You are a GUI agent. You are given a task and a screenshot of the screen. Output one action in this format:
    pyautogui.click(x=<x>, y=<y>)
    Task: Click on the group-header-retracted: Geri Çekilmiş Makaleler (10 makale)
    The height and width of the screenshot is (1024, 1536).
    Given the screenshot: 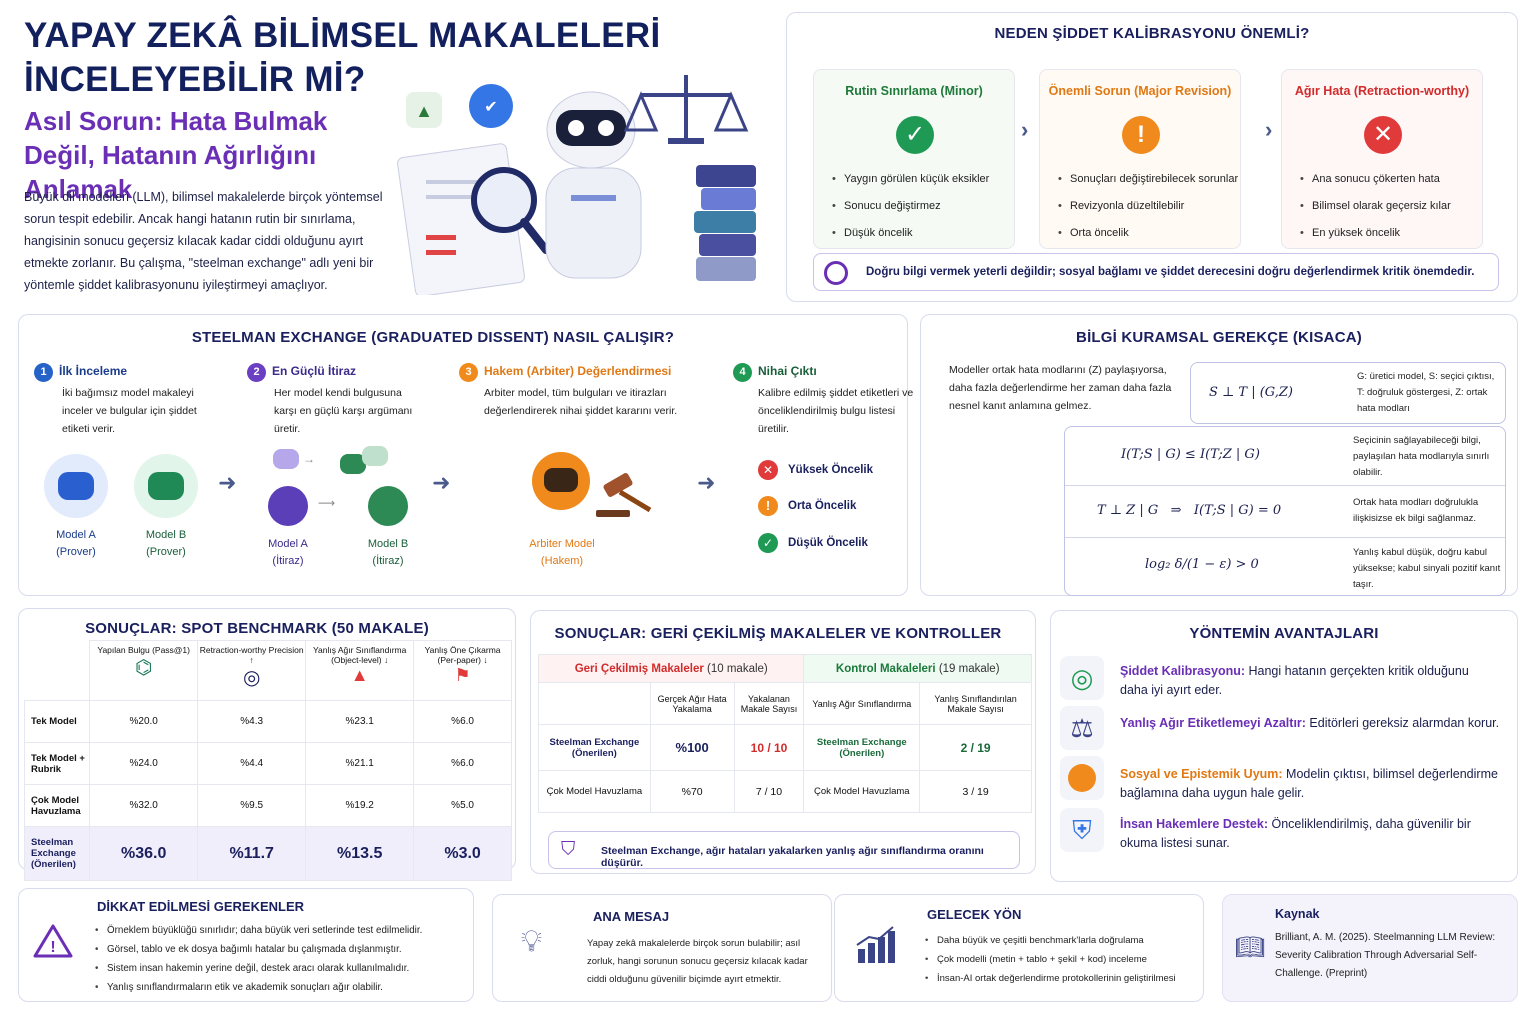 What is the action you would take?
    pyautogui.click(x=671, y=668)
    